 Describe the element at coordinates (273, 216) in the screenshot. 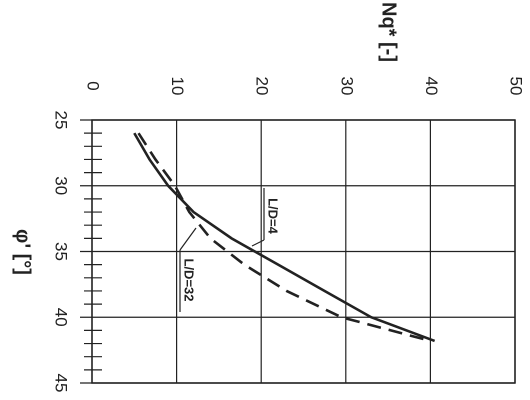

I see `curve-label: L/D=4` at that location.